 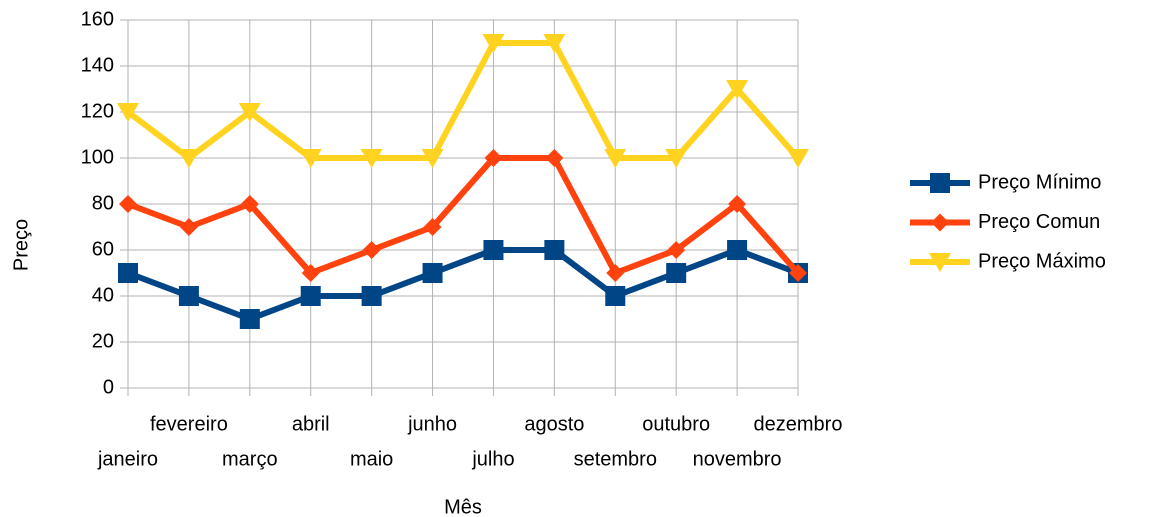 What do you see at coordinates (127, 459) in the screenshot?
I see `x-tick-label: janeiro` at bounding box center [127, 459].